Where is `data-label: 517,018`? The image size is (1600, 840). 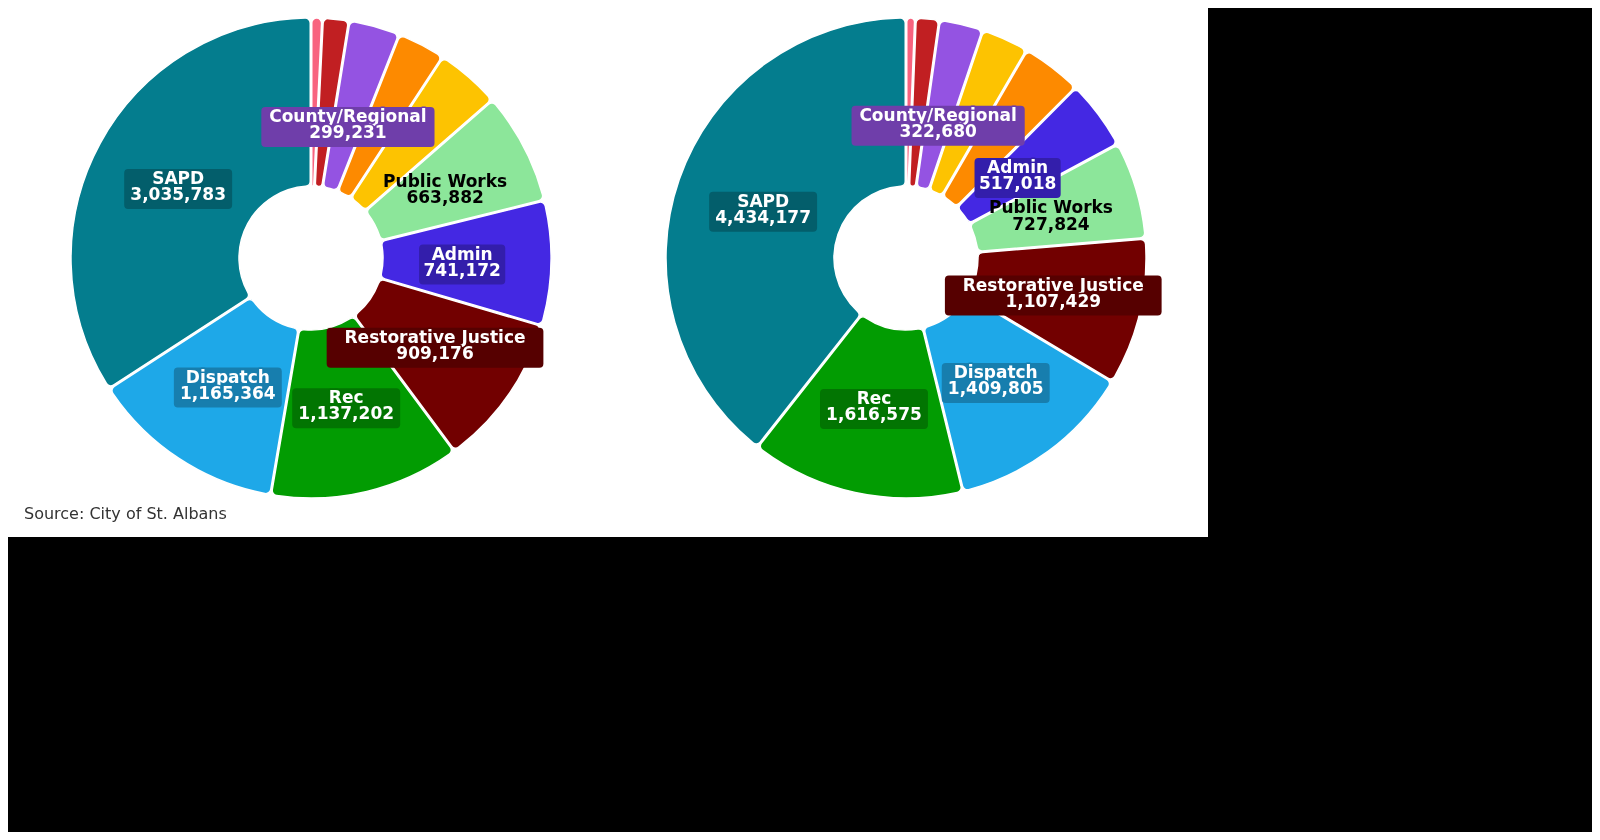 data-label: 517,018 is located at coordinates (1017, 183).